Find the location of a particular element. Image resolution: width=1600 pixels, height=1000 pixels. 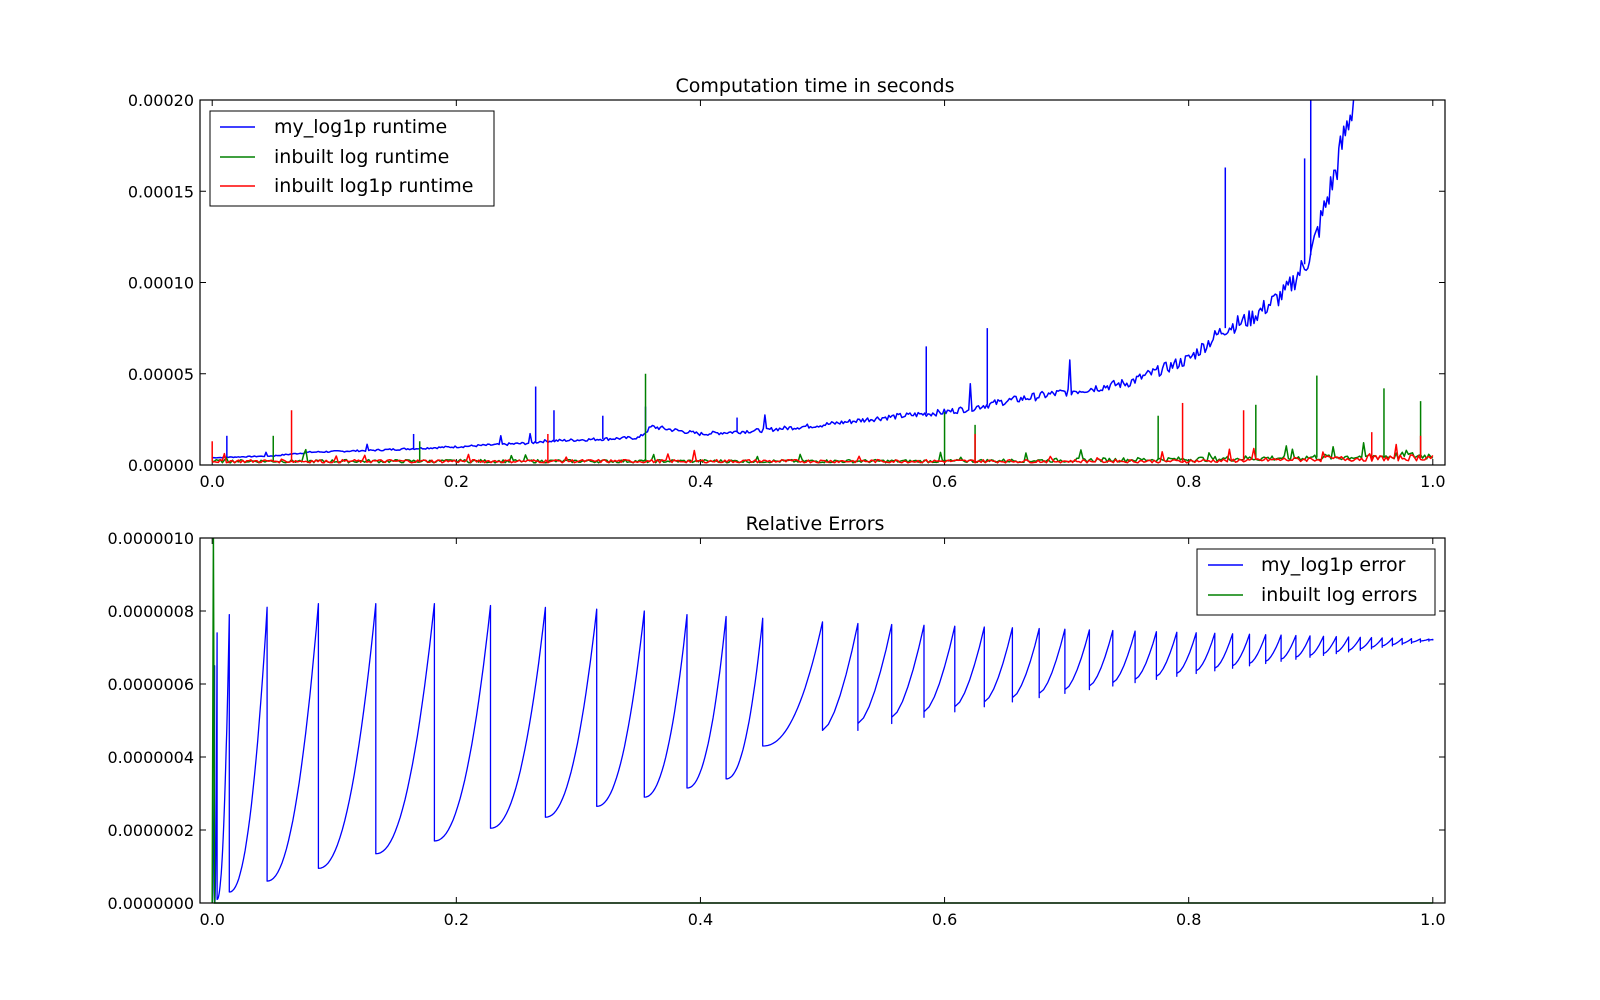

errors-y-tick-label: 0.0000000 is located at coordinates (150, 903).